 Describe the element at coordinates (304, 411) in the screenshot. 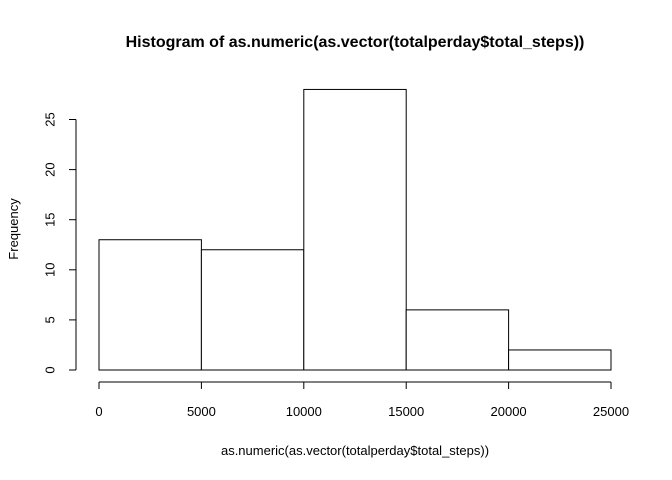

I see `x-tick-label: 10000` at that location.